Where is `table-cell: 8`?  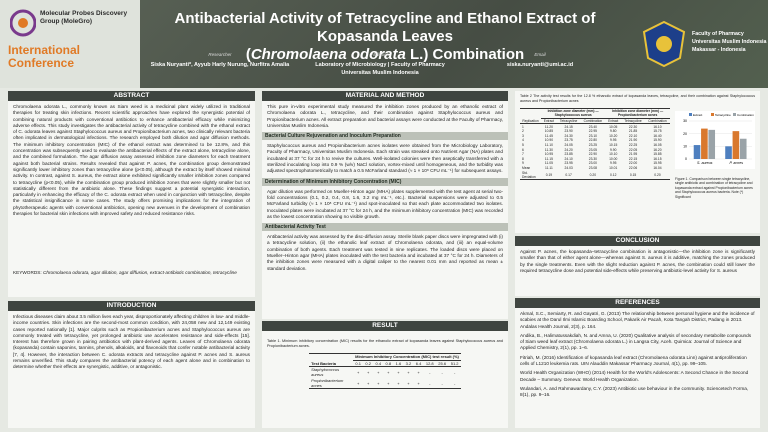
table-cell: 8 is located at coordinates (523, 158).